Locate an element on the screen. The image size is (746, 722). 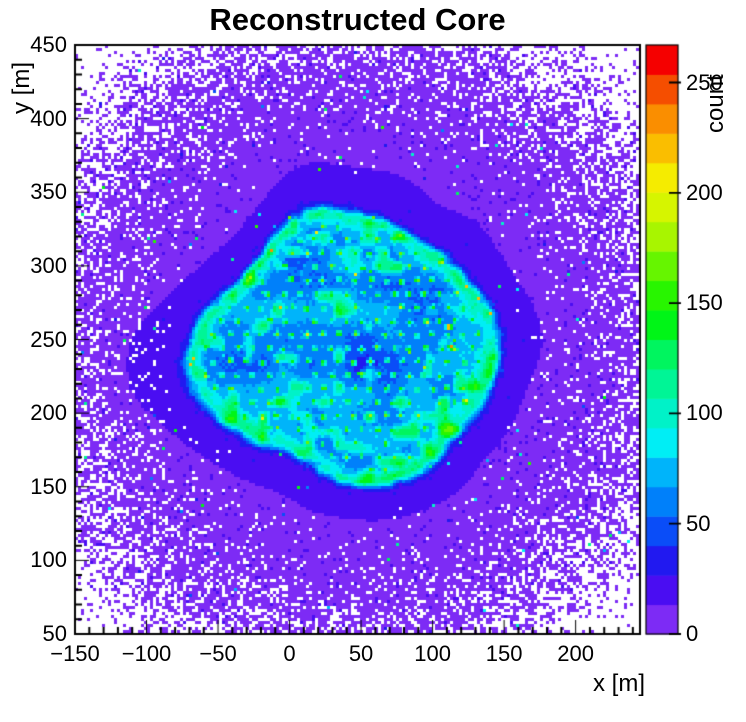
x-tick-label: 100 is located at coordinates (432, 653).